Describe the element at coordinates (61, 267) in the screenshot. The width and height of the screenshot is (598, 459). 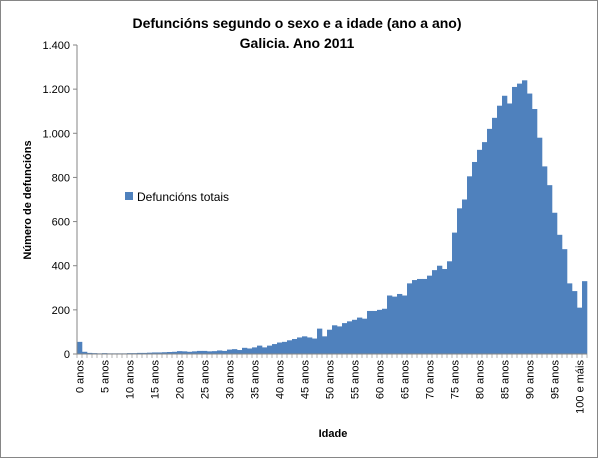
I see `y-tick-label: 400` at that location.